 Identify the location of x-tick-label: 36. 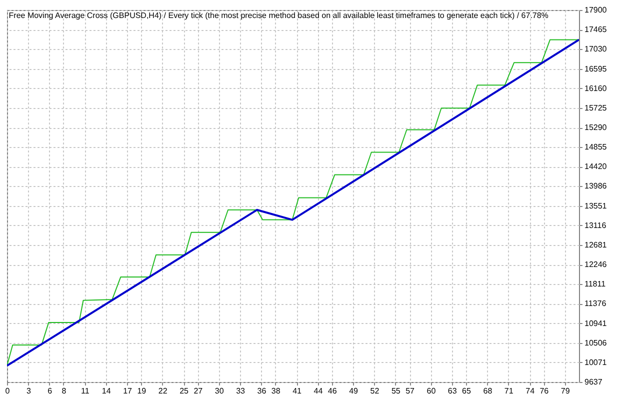
(262, 391).